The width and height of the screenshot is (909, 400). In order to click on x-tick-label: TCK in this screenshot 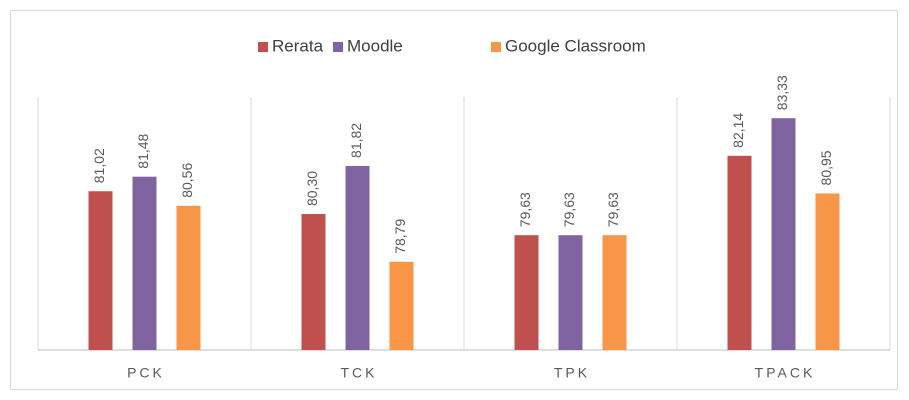, I will do `click(359, 373)`.